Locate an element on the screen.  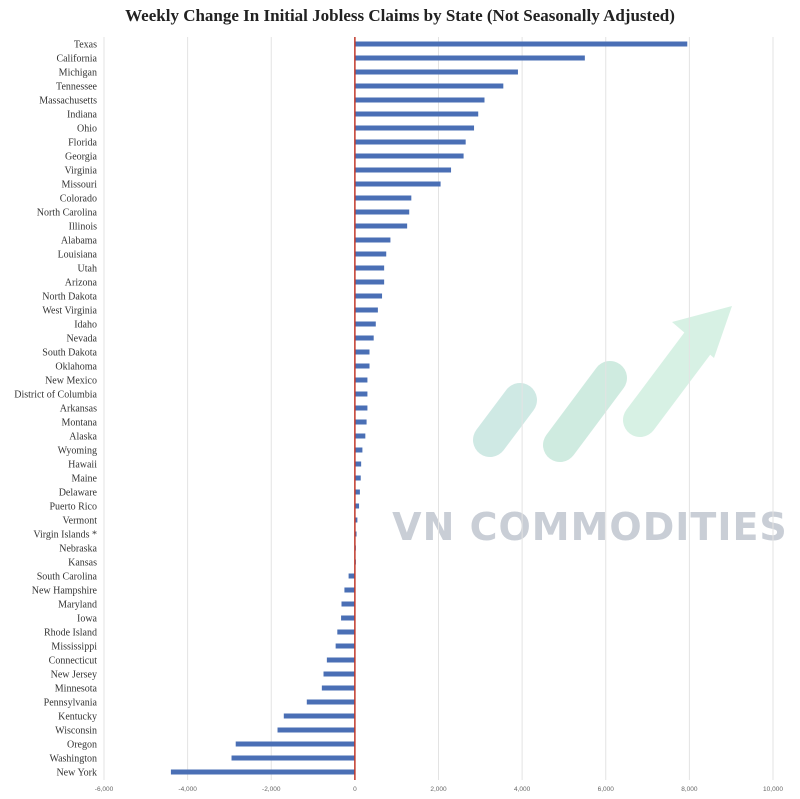
category-label: South Carolina is located at coordinates (67, 577).